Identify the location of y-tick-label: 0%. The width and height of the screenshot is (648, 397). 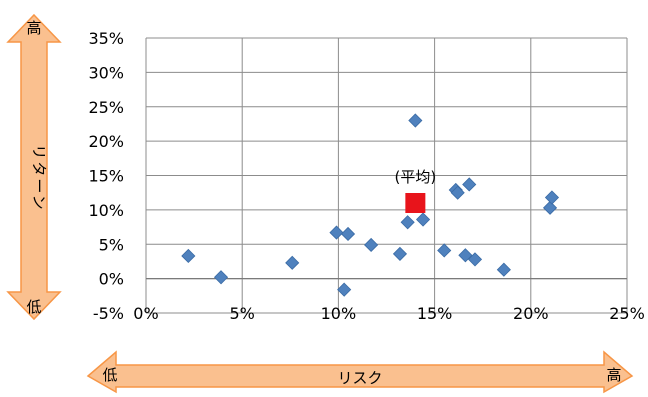
(111, 279).